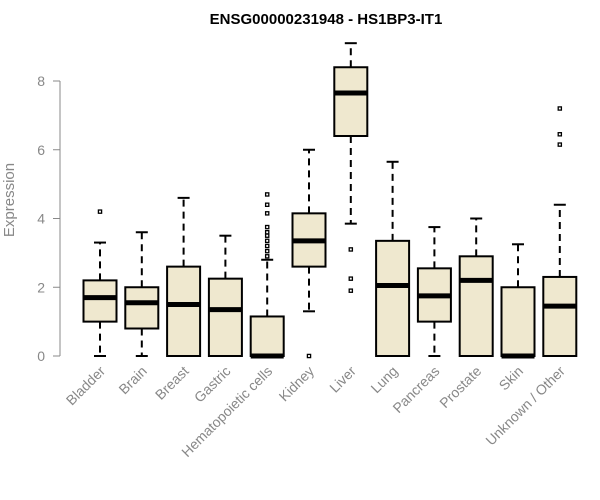 This screenshot has width=600, height=500. What do you see at coordinates (525, 406) in the screenshot?
I see `x-category-label: Unknown / Other` at bounding box center [525, 406].